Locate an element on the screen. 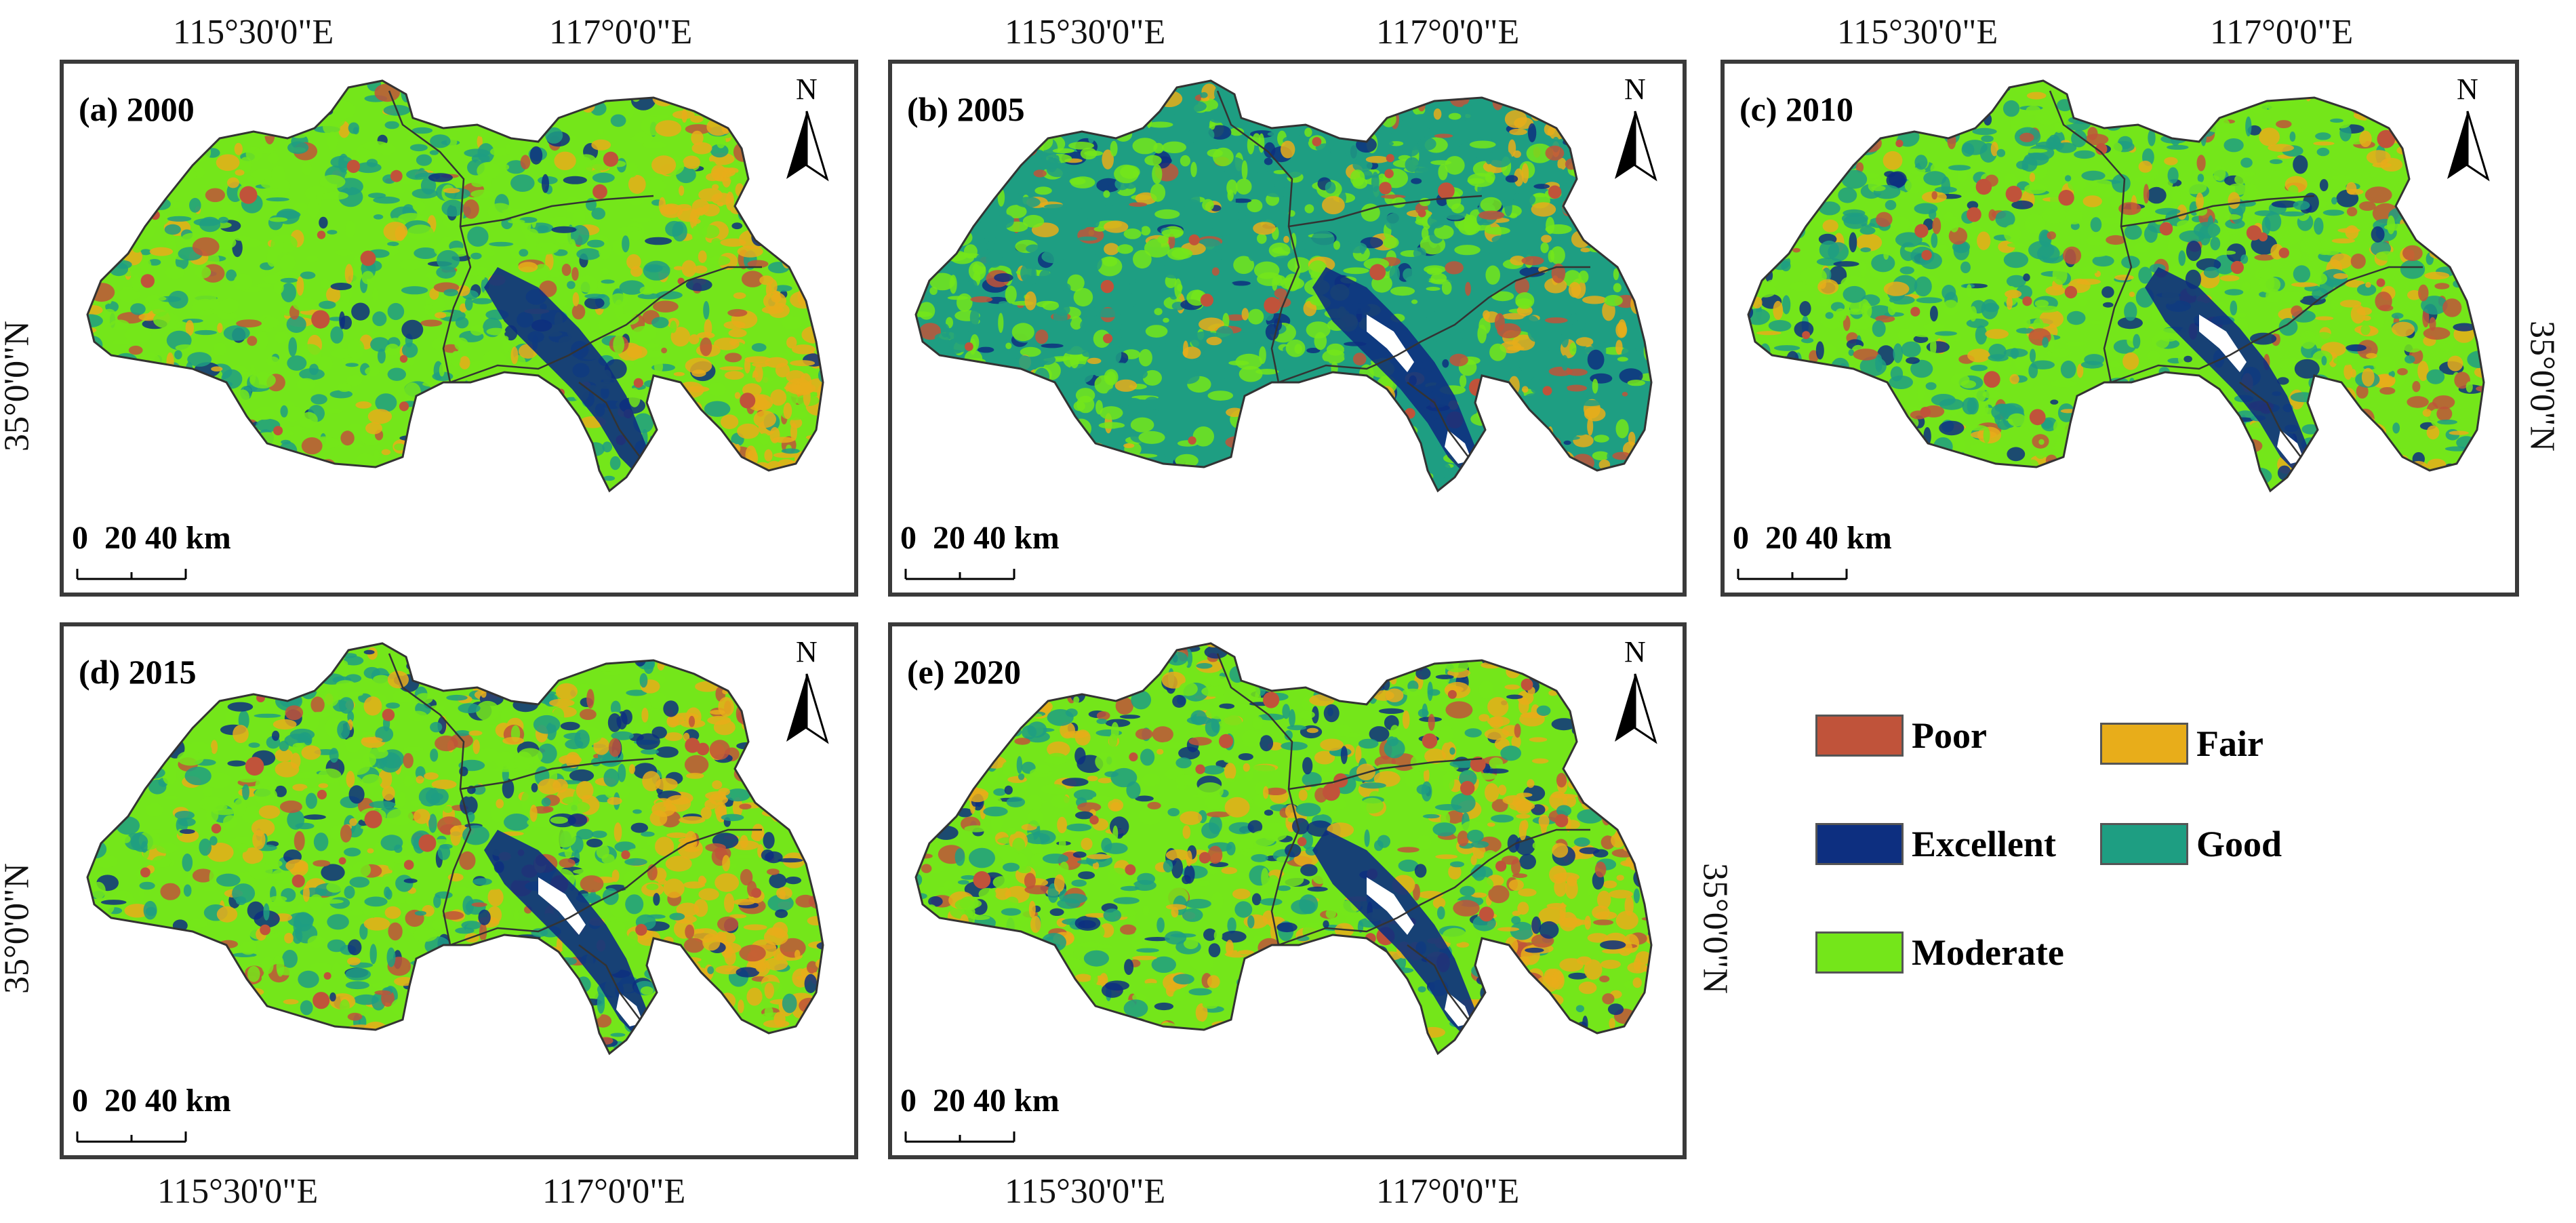  panel-title: (a) 2000 is located at coordinates (137, 109).